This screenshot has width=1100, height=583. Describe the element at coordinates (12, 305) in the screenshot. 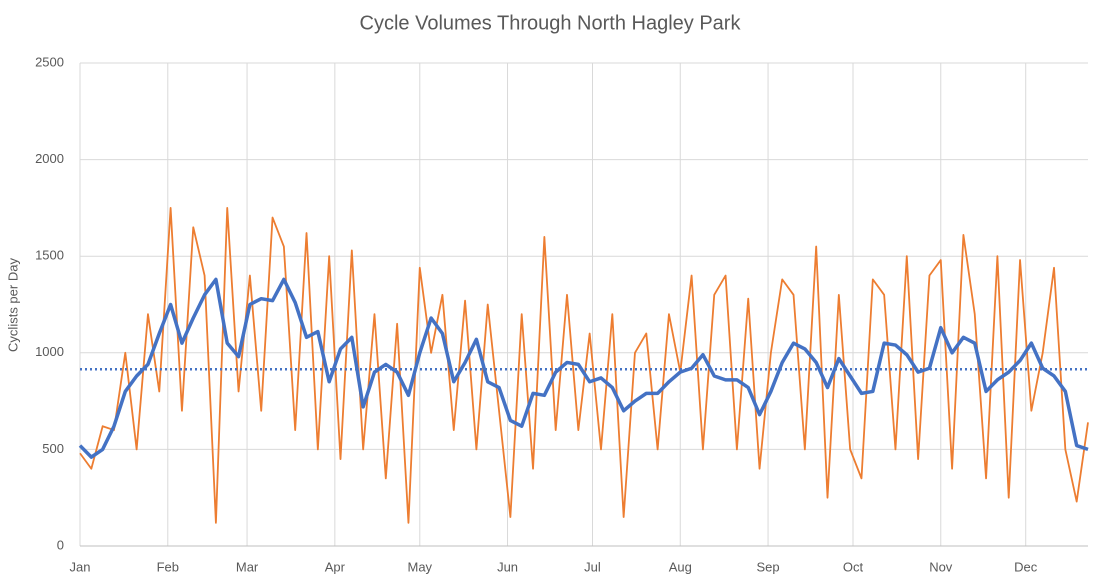

I see `y-axis-label: Cyclists per Day` at that location.